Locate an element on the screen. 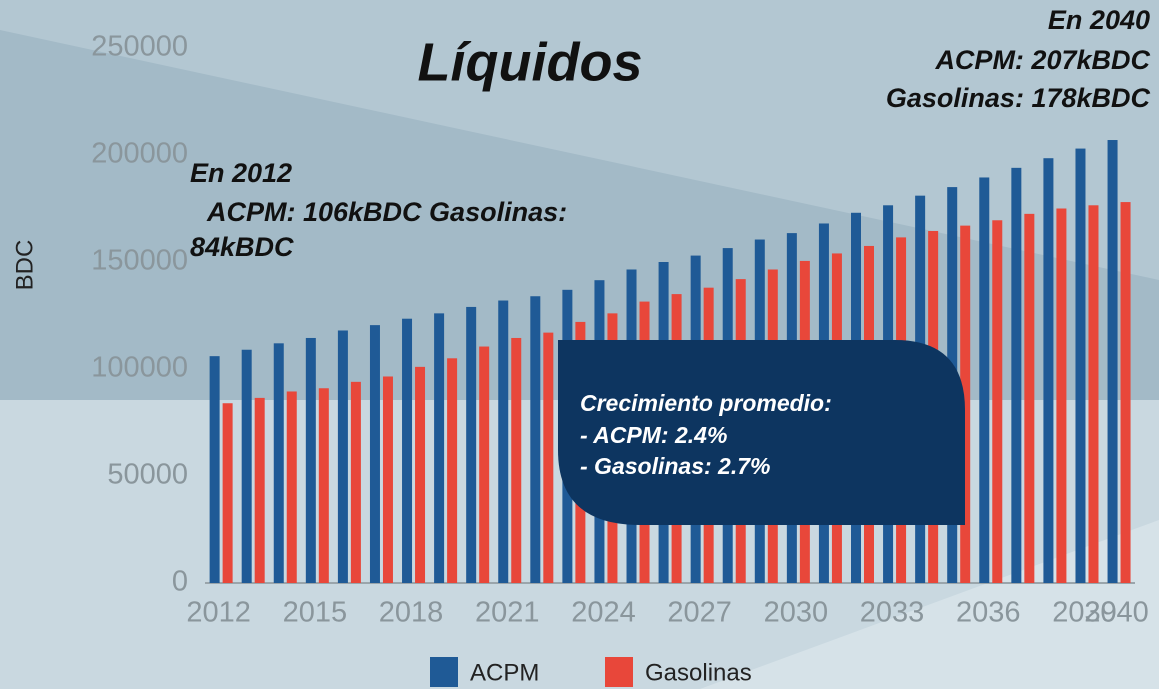  x-tick-label: 2030 is located at coordinates (796, 613).